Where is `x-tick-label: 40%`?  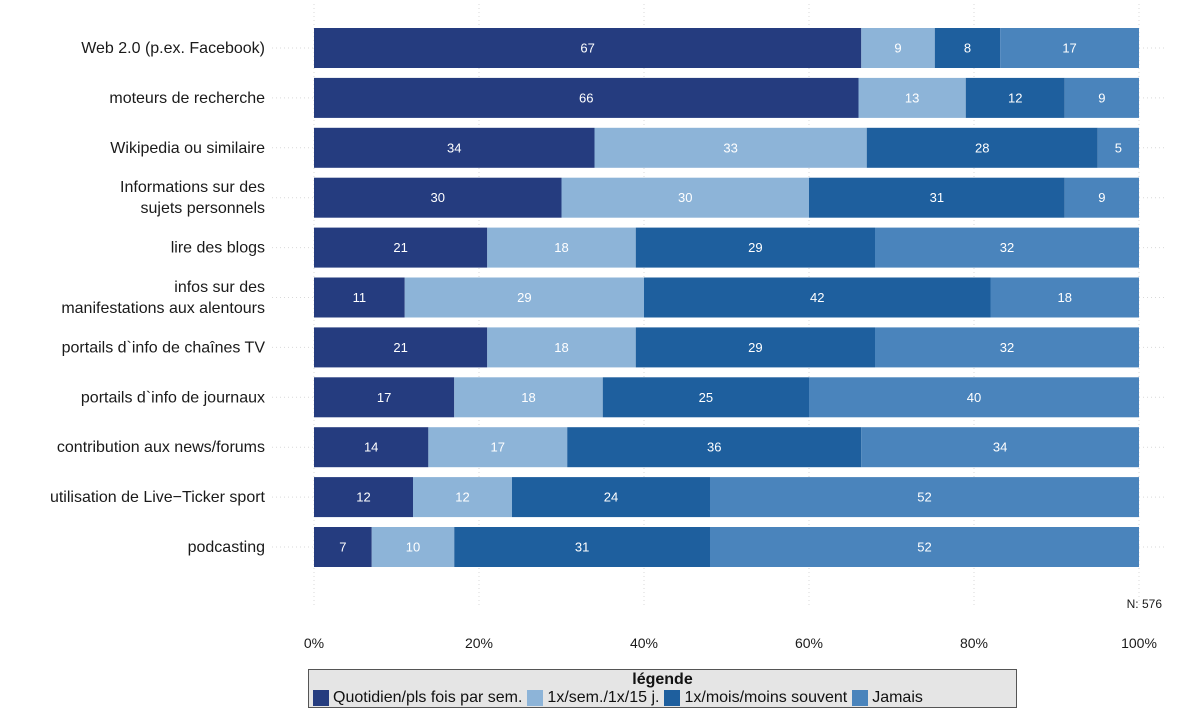
x-tick-label: 40% is located at coordinates (644, 643).